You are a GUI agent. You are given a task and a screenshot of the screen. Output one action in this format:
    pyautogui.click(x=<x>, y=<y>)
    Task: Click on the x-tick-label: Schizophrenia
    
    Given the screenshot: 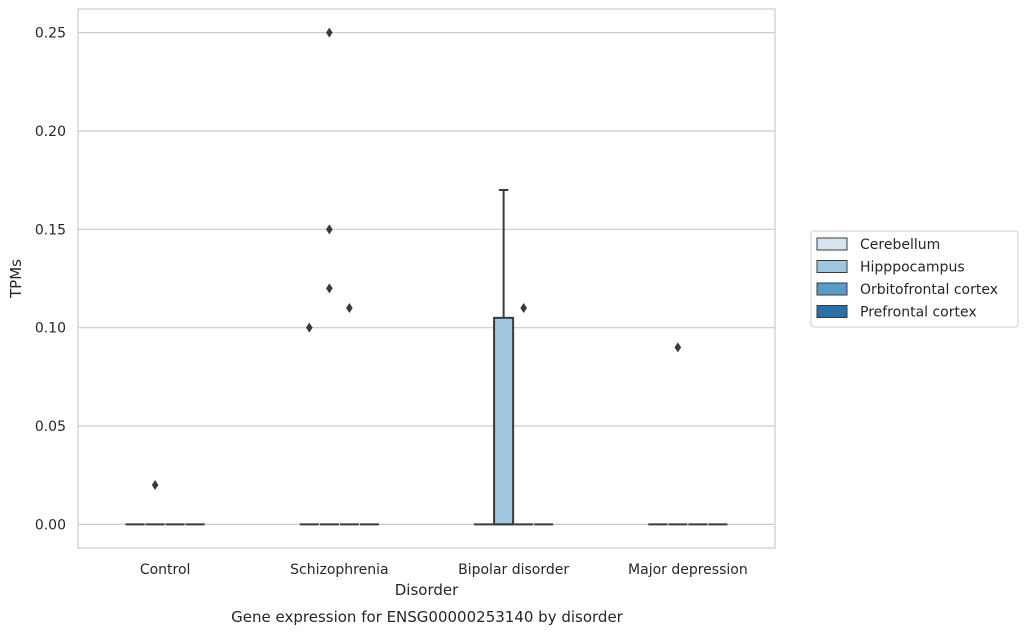 What is the action you would take?
    pyautogui.click(x=339, y=570)
    